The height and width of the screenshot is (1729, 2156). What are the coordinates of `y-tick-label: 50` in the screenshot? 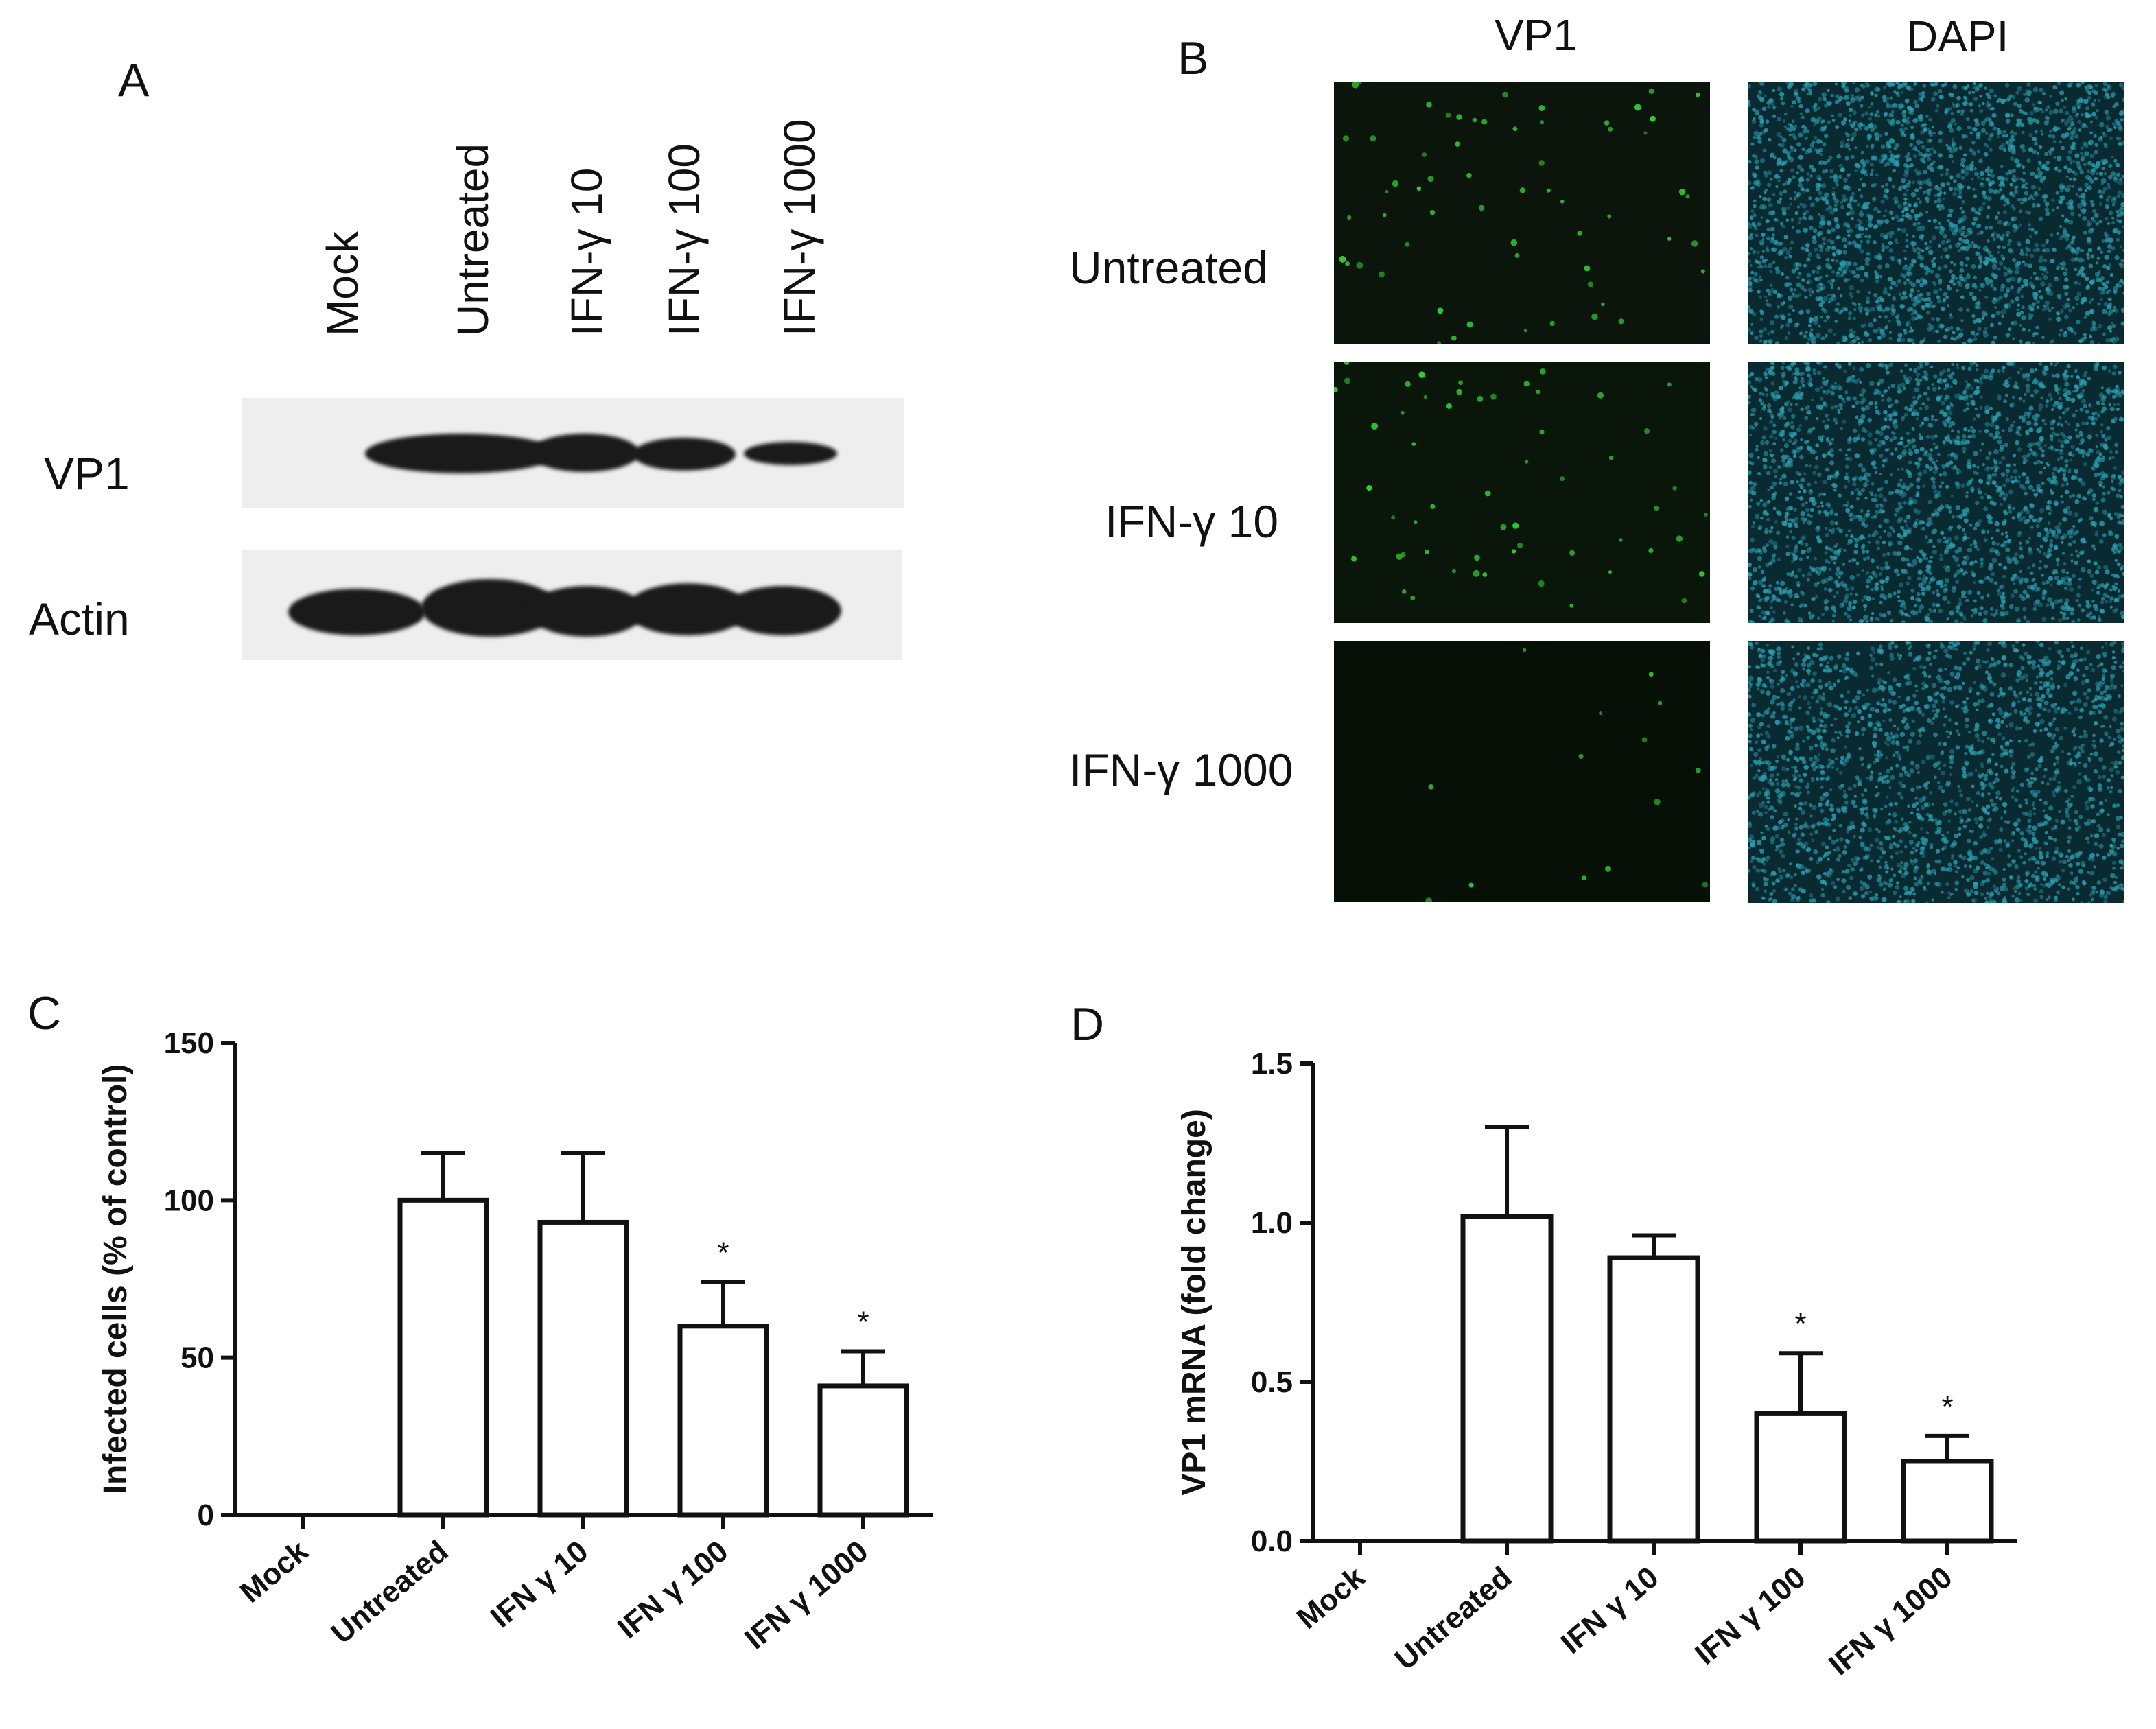 It's located at (197, 1358).